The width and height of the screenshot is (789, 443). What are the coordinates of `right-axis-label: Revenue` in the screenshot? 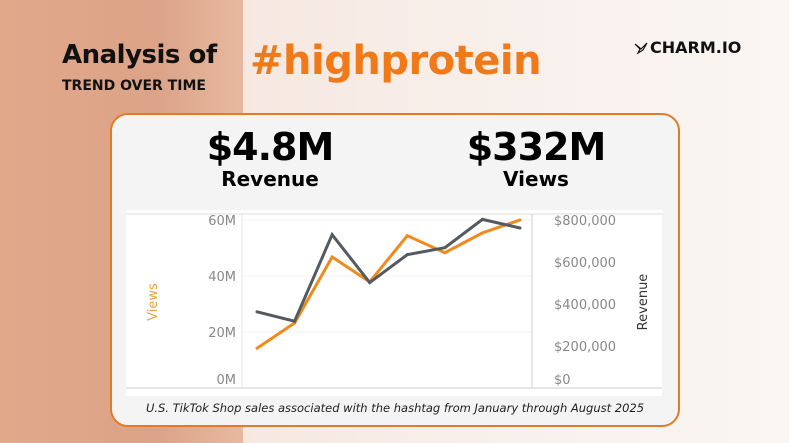 It's located at (643, 302).